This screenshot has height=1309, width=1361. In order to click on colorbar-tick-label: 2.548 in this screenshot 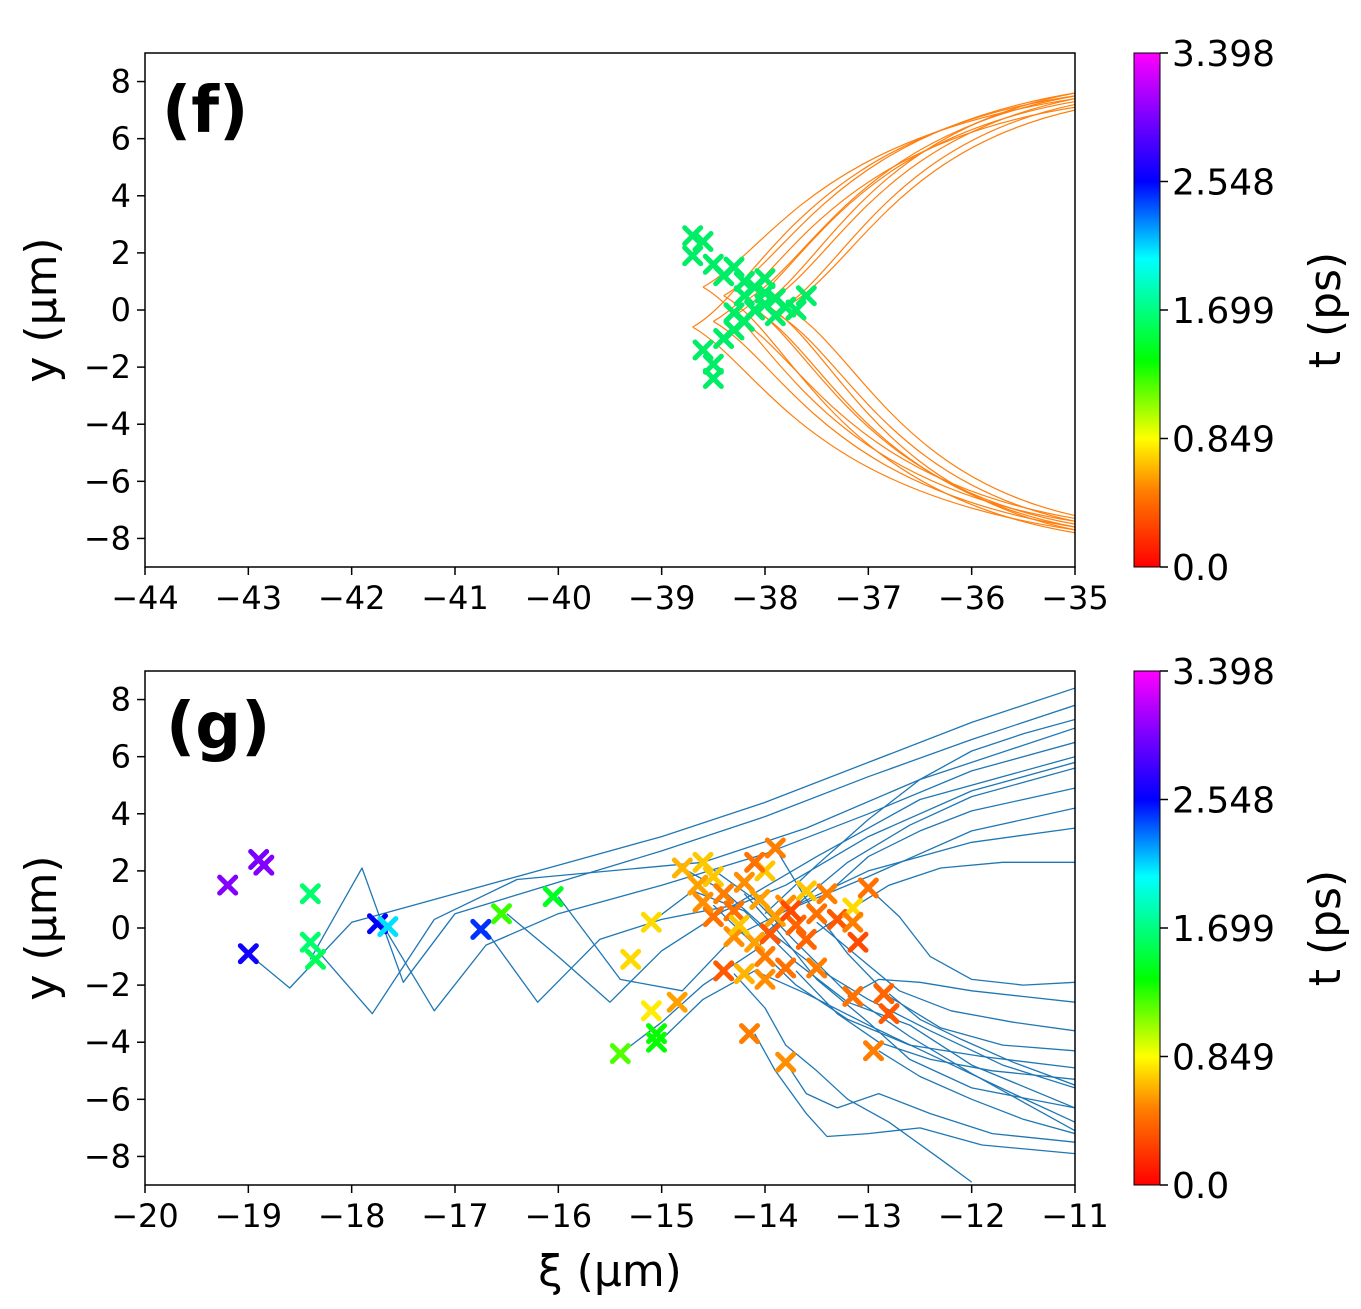, I will do `click(1223, 801)`.